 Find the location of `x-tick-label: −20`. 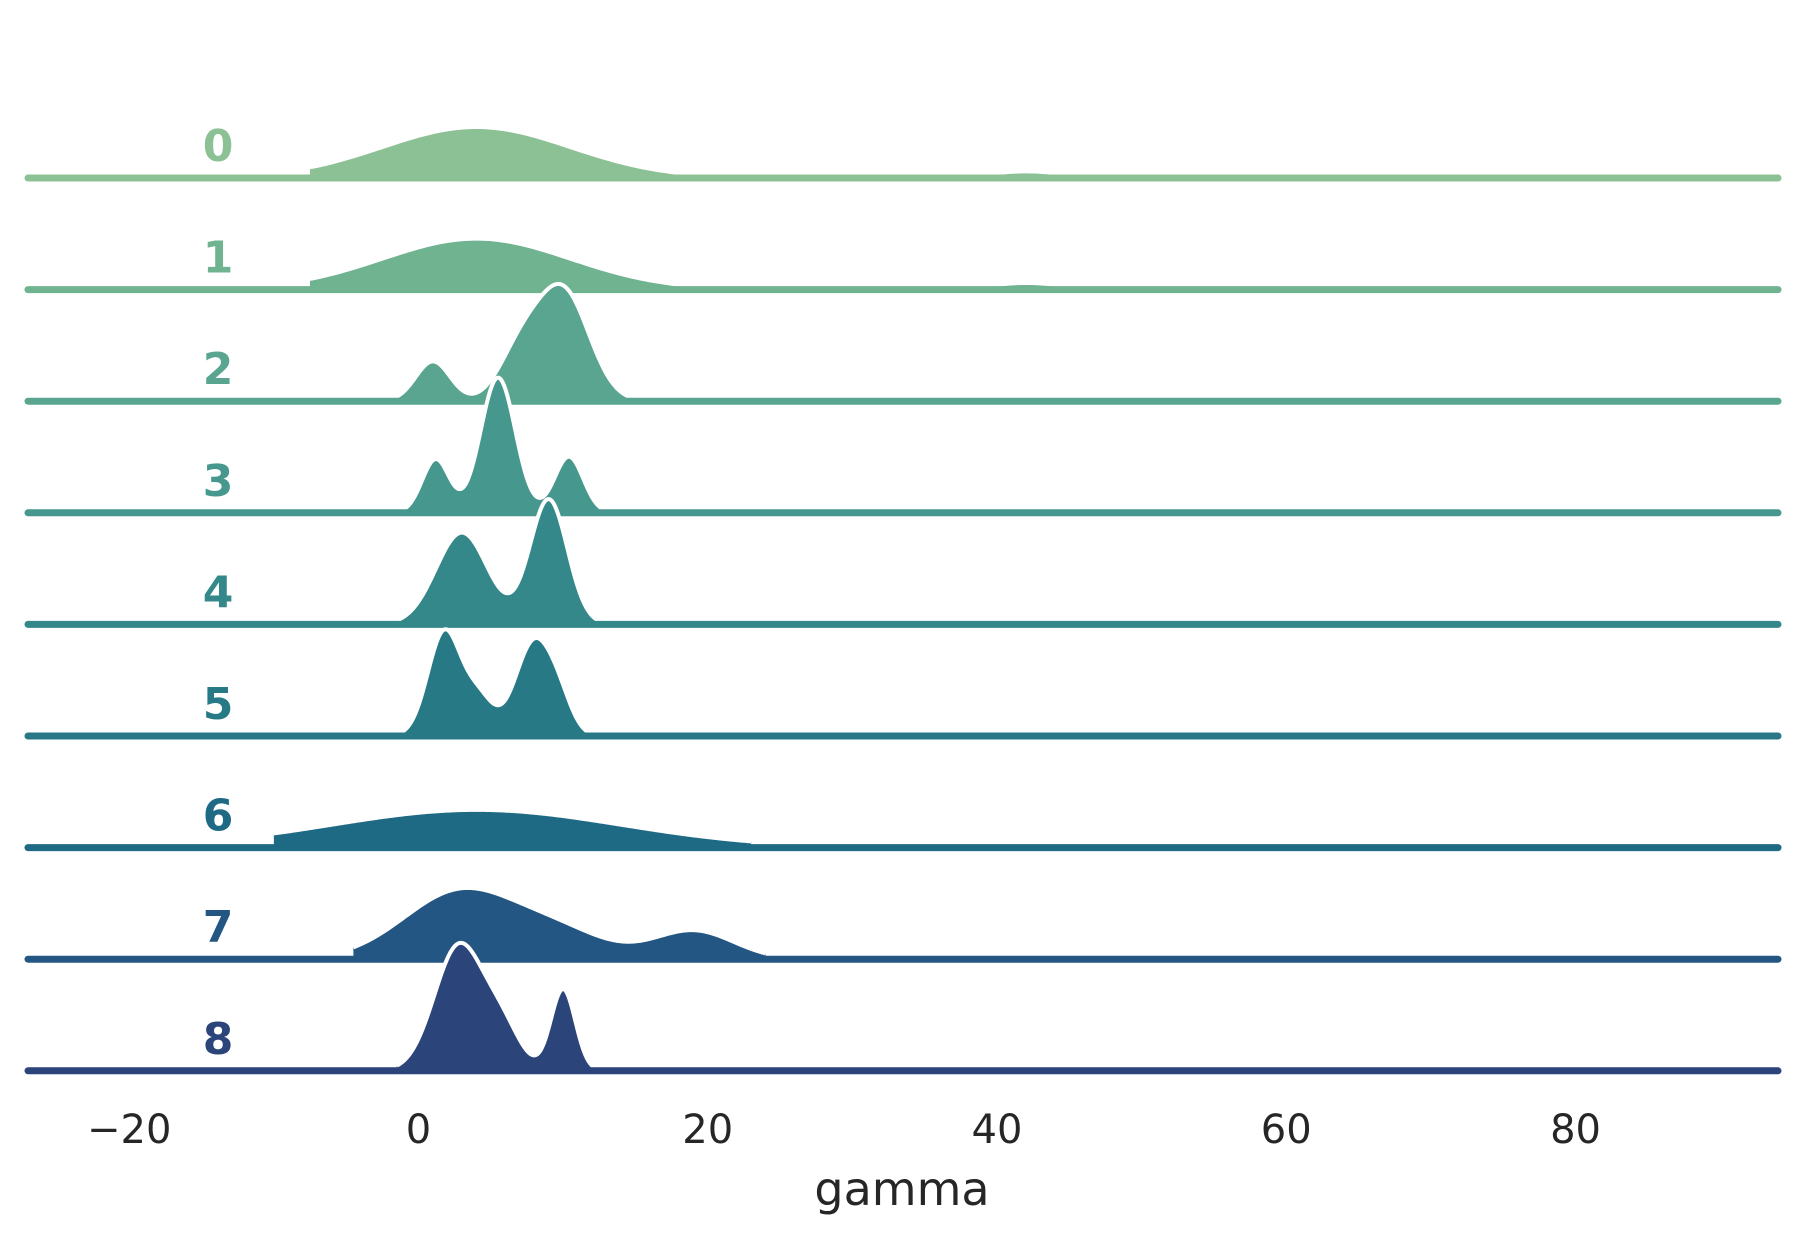

x-tick-label: −20 is located at coordinates (129, 1130).